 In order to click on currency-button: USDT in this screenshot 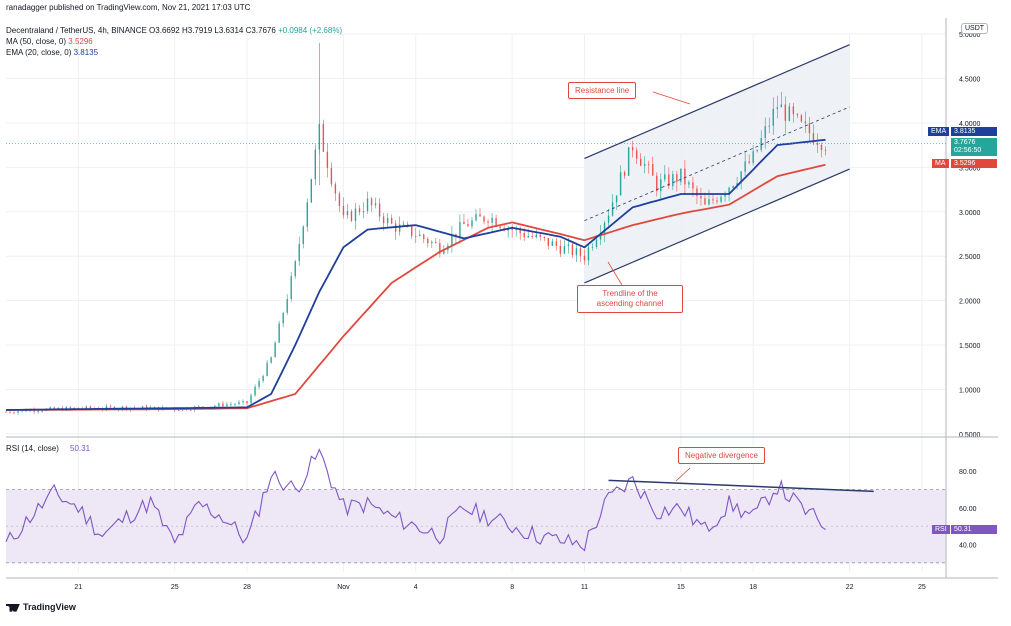, I will do `click(975, 28)`.